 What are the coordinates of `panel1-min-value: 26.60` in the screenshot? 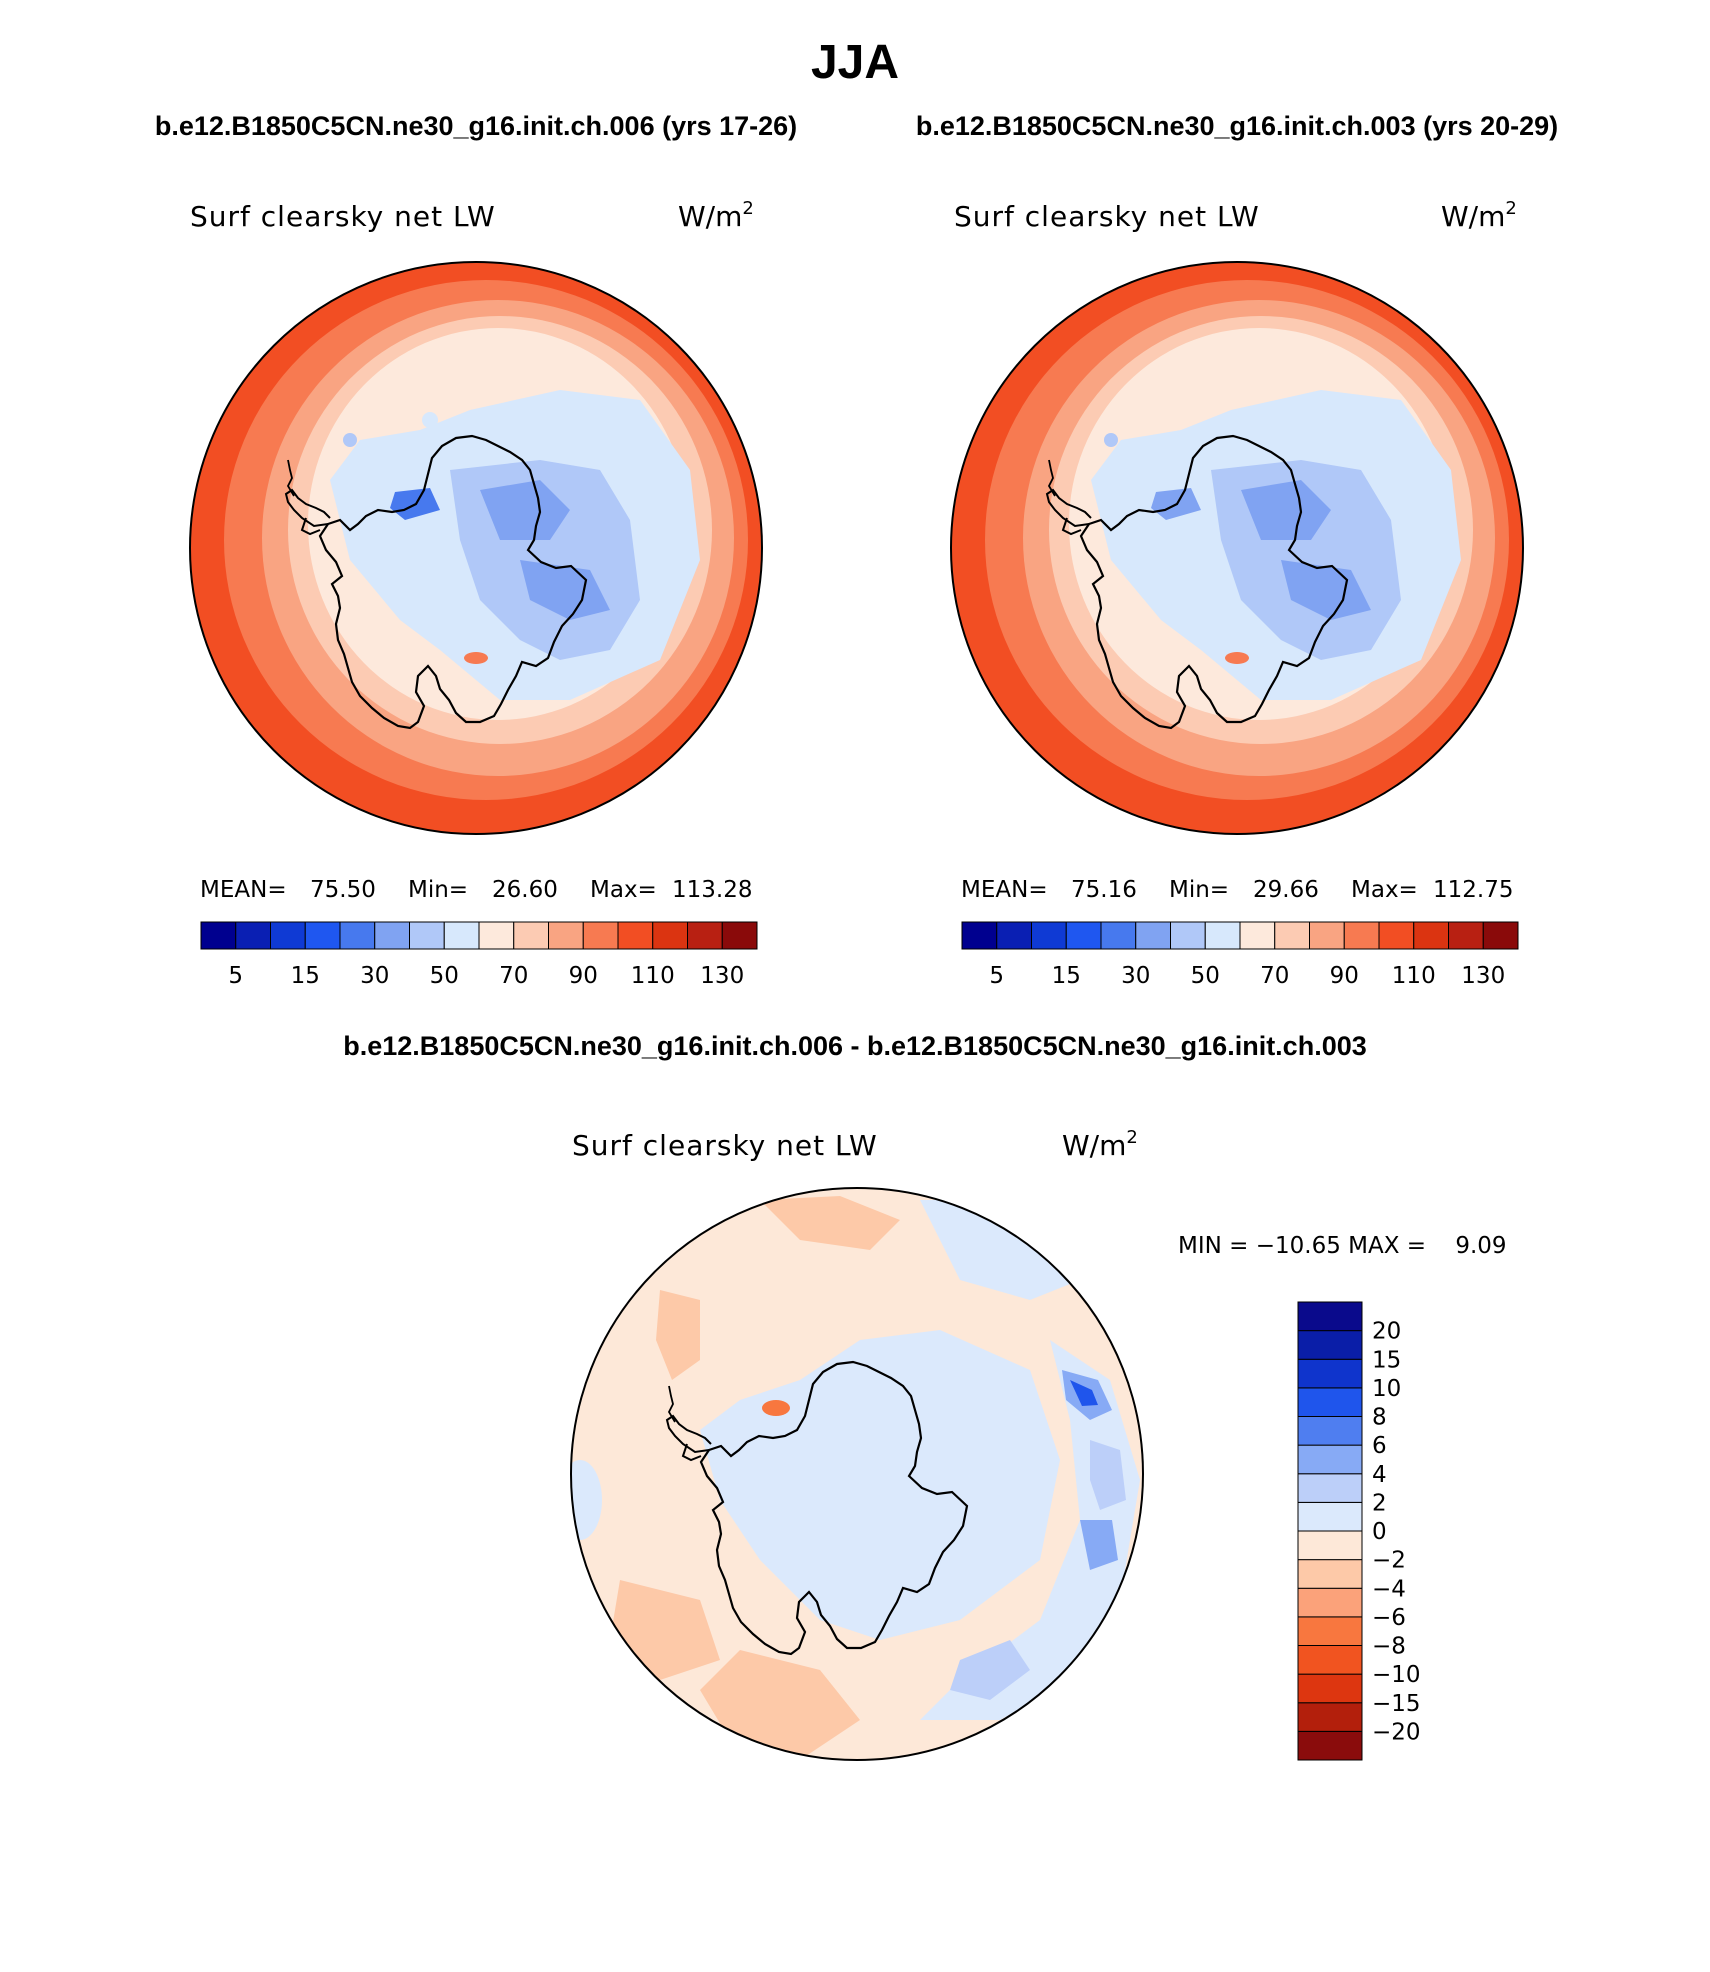 It's located at (525, 890).